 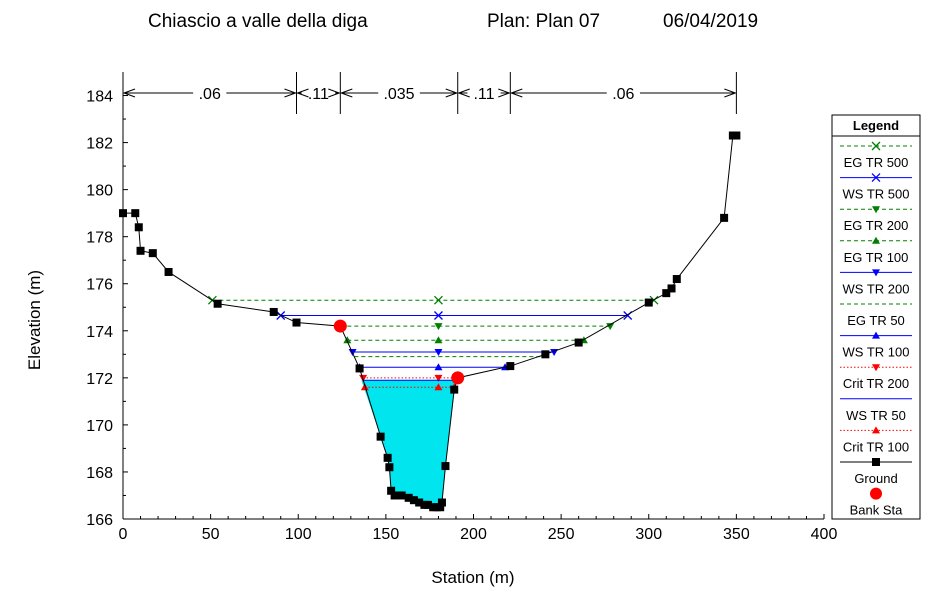 What do you see at coordinates (258, 21) in the screenshot?
I see `chart-title: Chiascio a valle della diga` at bounding box center [258, 21].